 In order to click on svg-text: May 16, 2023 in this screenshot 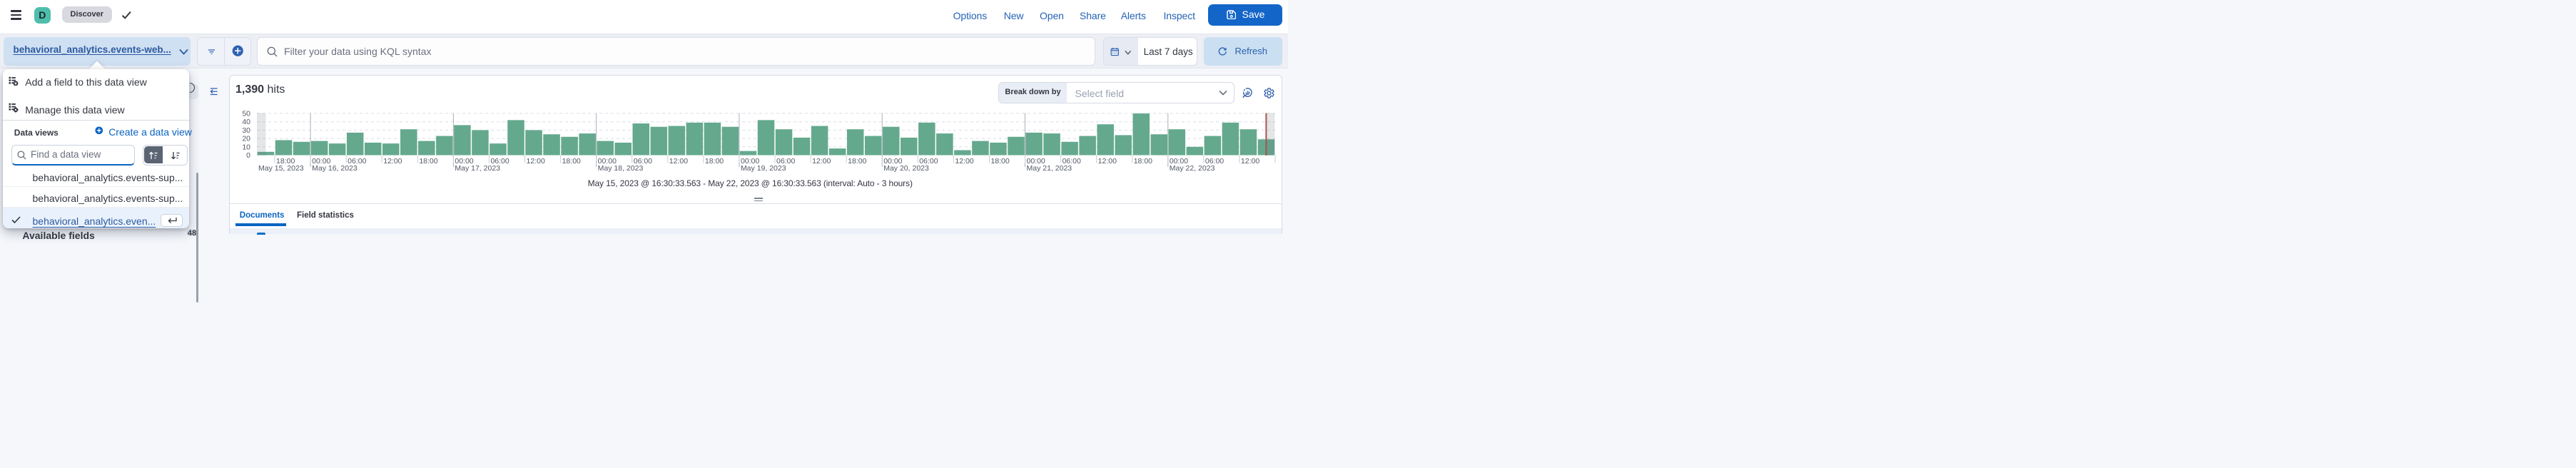, I will do `click(335, 168)`.